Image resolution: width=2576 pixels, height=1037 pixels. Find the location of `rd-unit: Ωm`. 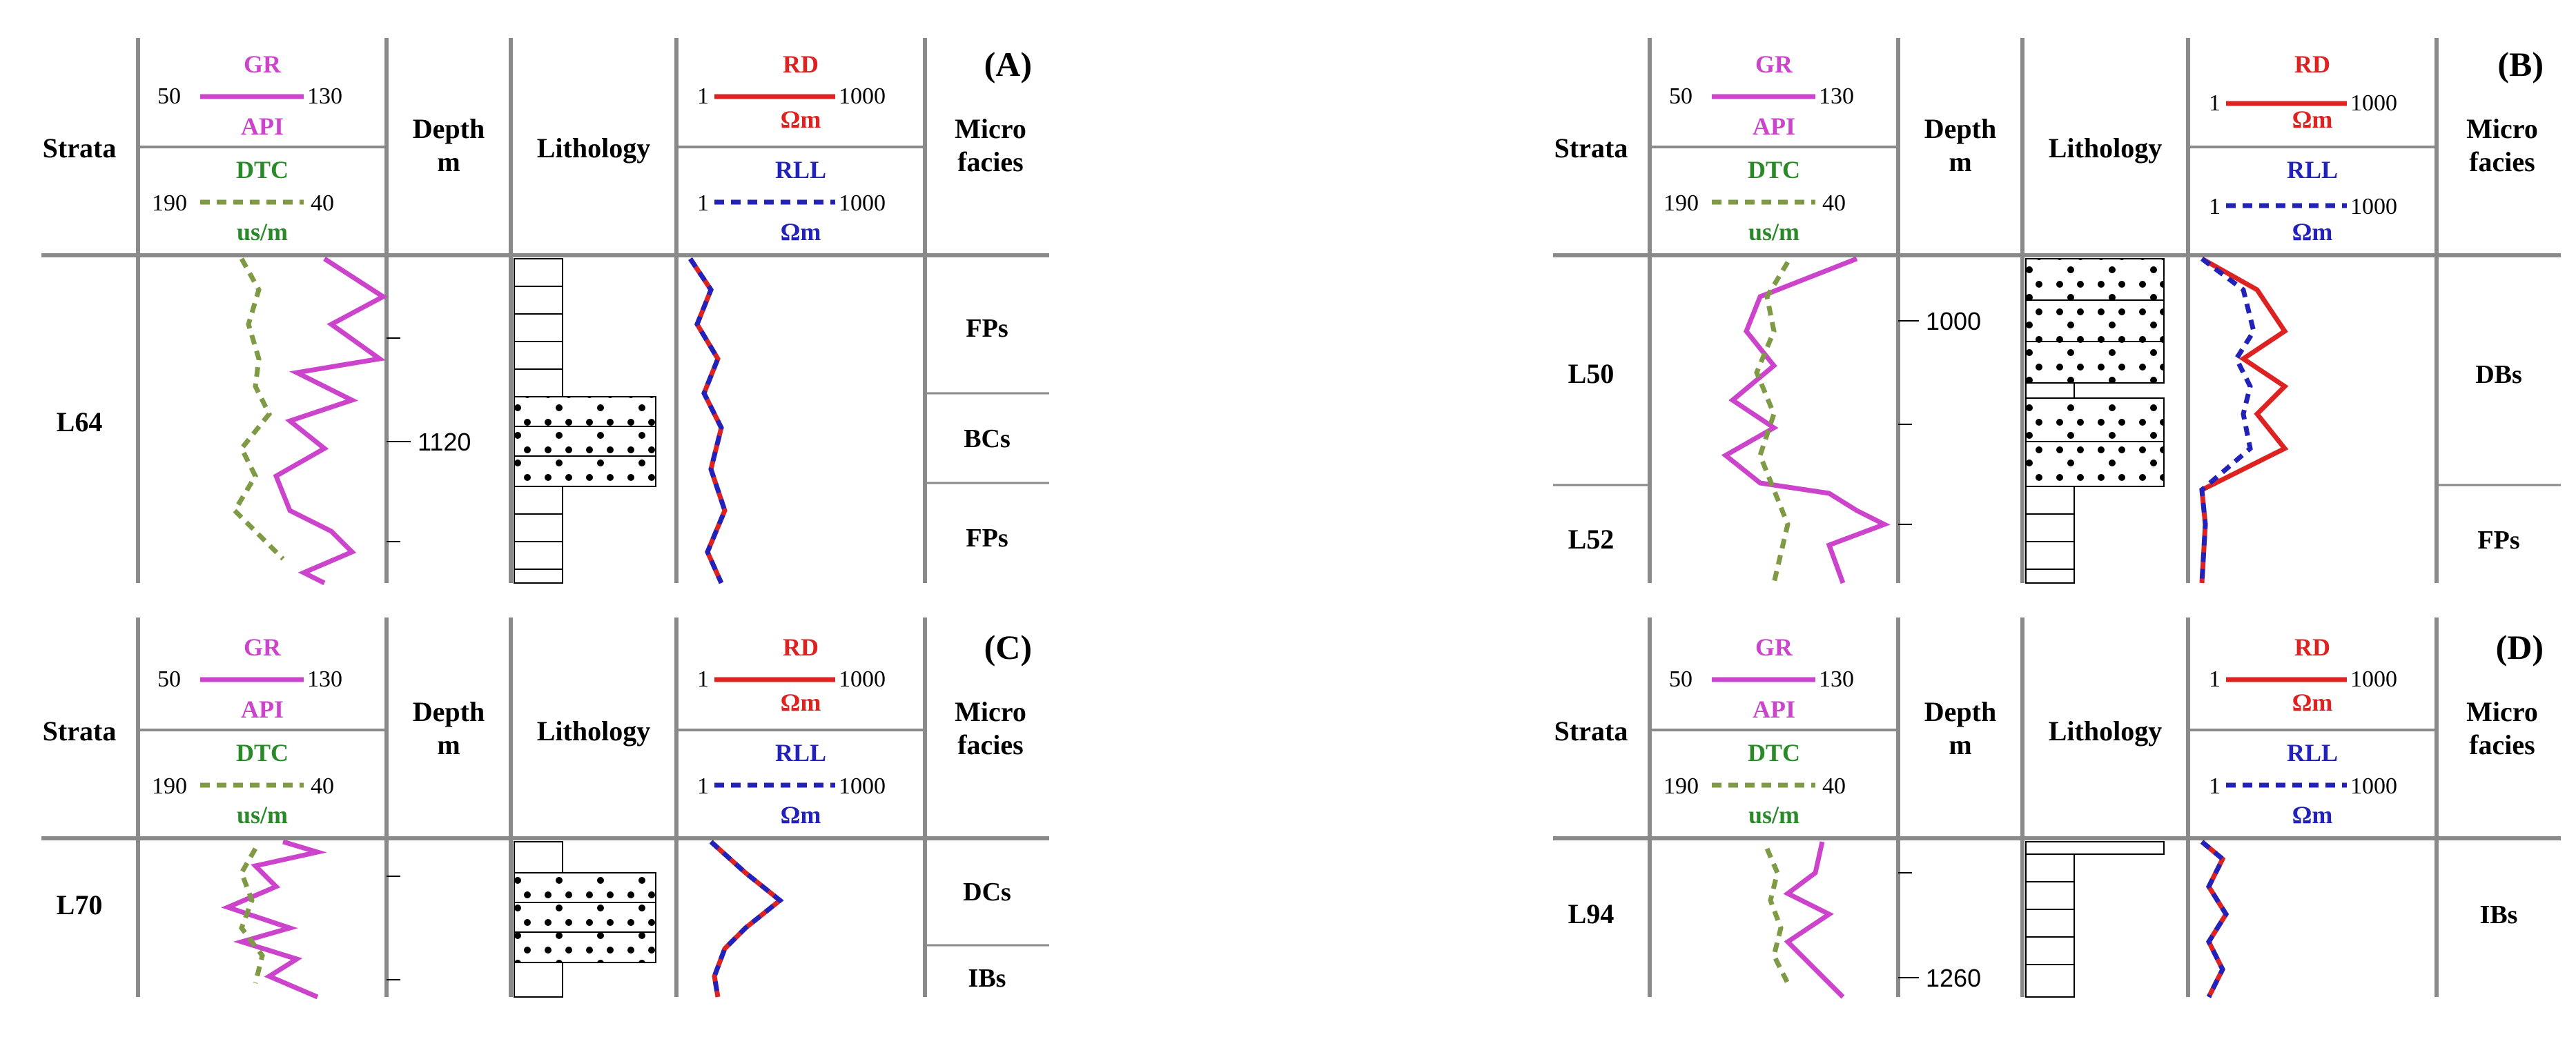

rd-unit: Ωm is located at coordinates (801, 120).